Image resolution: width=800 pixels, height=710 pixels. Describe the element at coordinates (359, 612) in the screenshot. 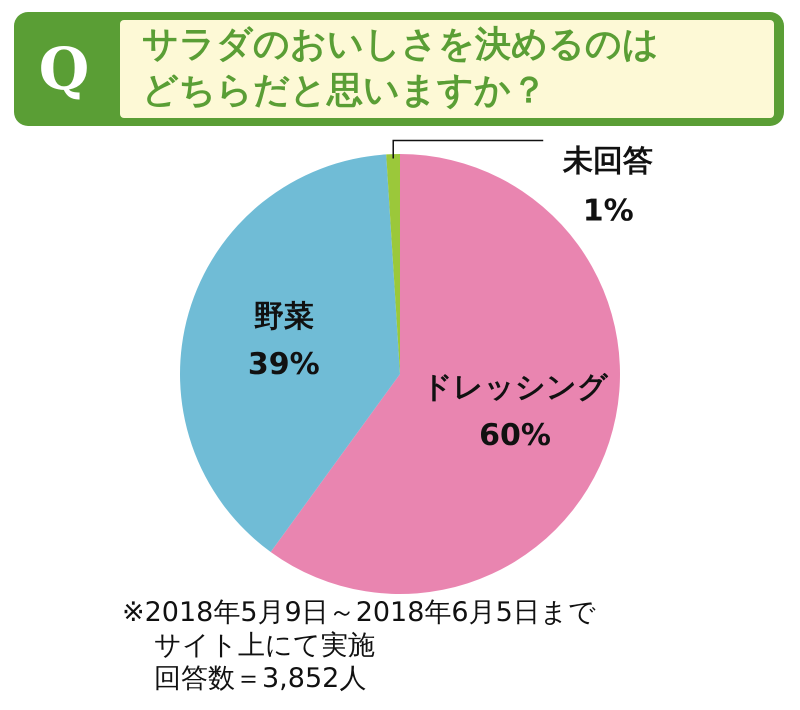

I see `text: ※2018年5月9日～2018年6月5日まで` at that location.